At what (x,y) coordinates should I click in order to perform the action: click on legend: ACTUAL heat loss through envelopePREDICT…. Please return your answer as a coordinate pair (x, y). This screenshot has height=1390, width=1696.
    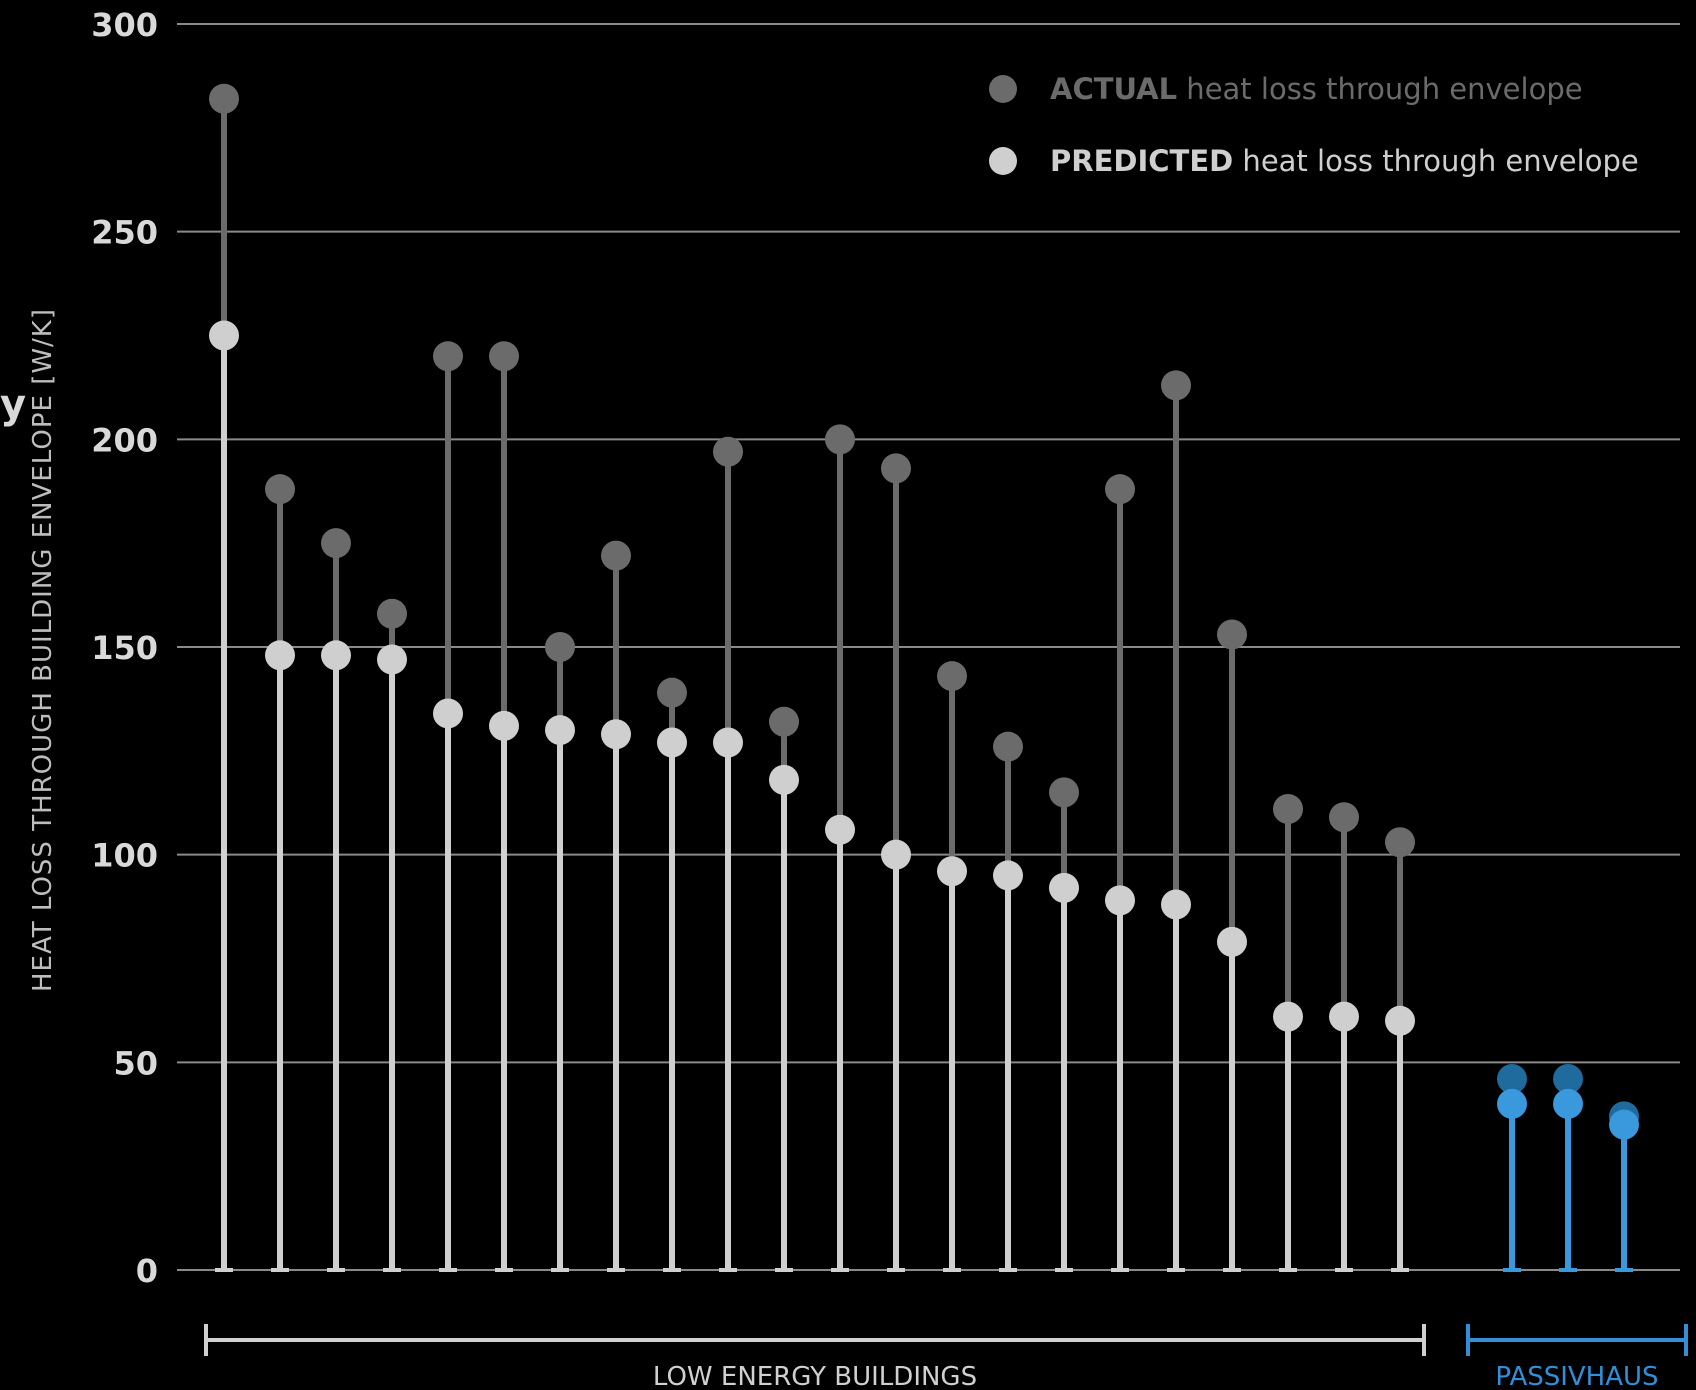
    Looking at the image, I should click on (1314, 125).